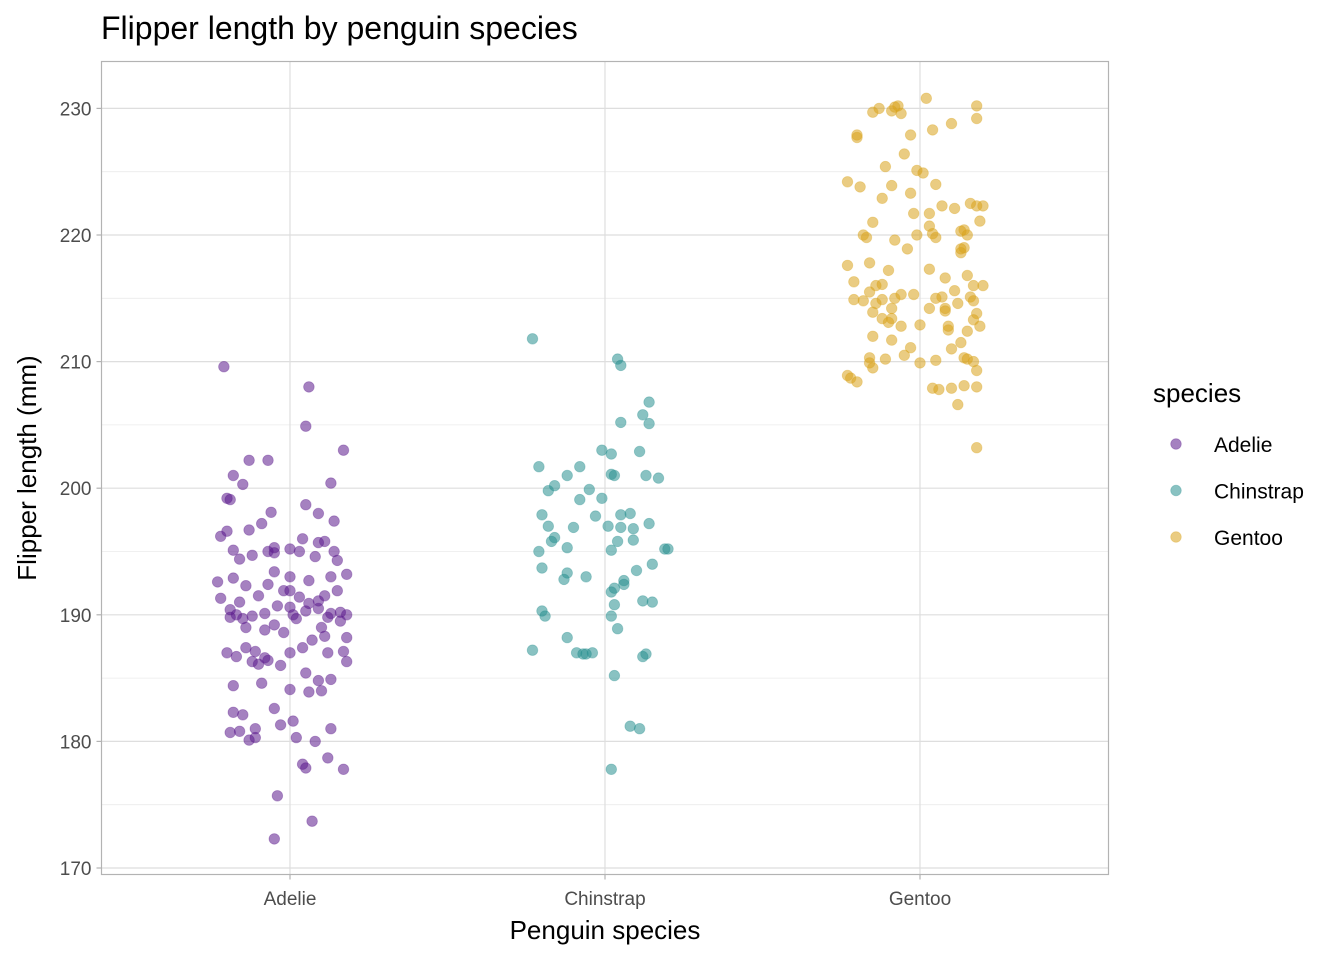 This screenshot has width=1344, height=960. I want to click on chart-title: Flipper length by penguin species, so click(339, 28).